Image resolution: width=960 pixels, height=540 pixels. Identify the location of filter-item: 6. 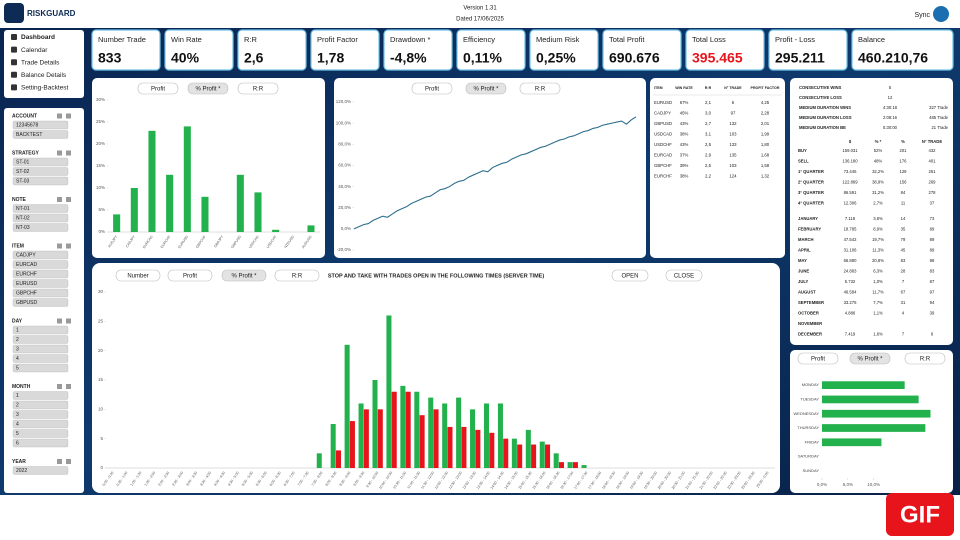
(17, 444).